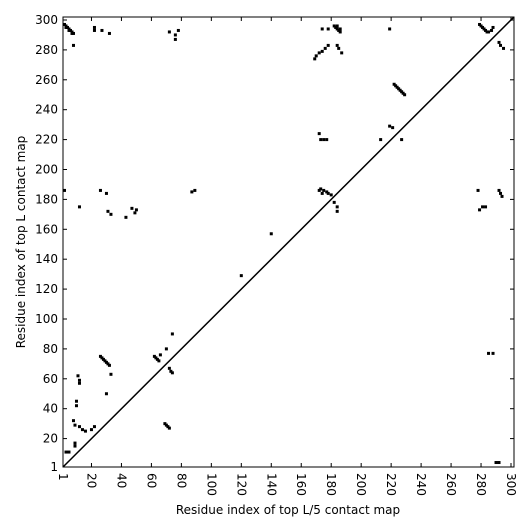  Describe the element at coordinates (511, 484) in the screenshot. I see `x-tick-label: 300` at that location.